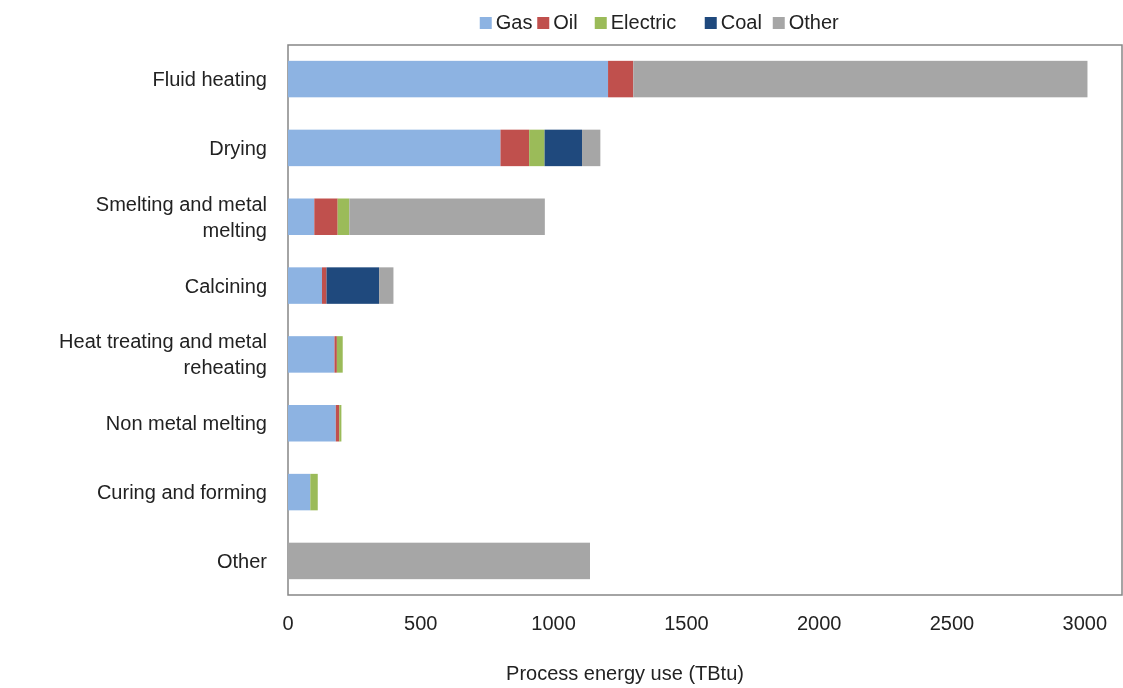  What do you see at coordinates (209, 79) in the screenshot?
I see `y-tick-label: Fluid heating` at bounding box center [209, 79].